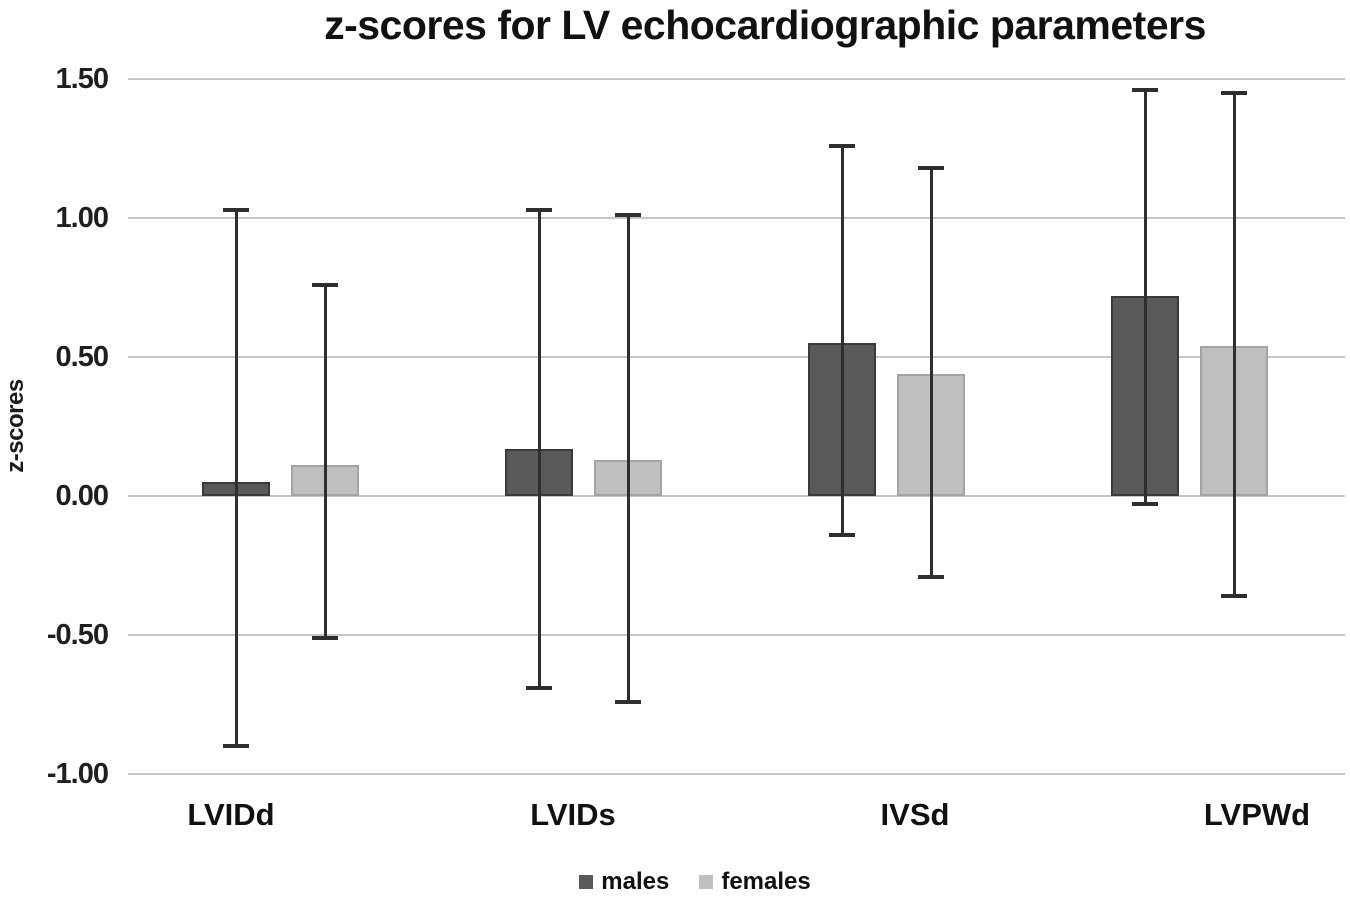 This screenshot has width=1350, height=915. What do you see at coordinates (82, 218) in the screenshot?
I see `y-tick-label: 1.00` at bounding box center [82, 218].